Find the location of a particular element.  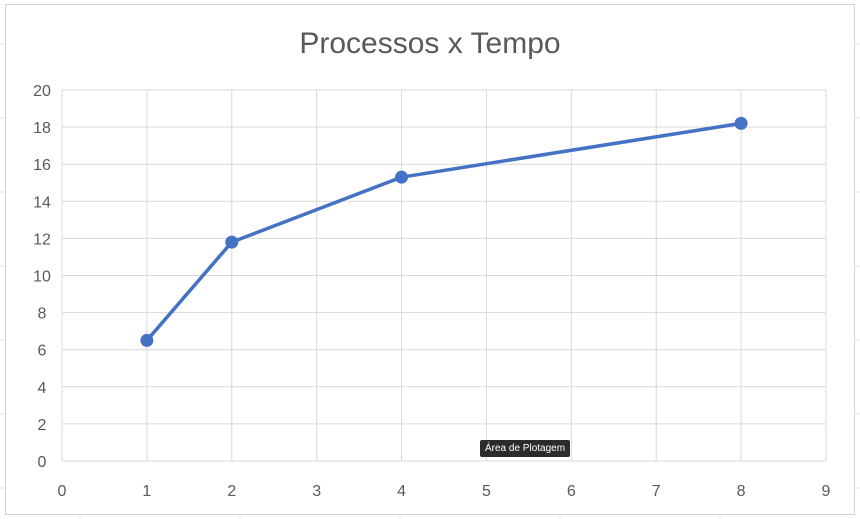

x-tick-label: 4 is located at coordinates (401, 491).